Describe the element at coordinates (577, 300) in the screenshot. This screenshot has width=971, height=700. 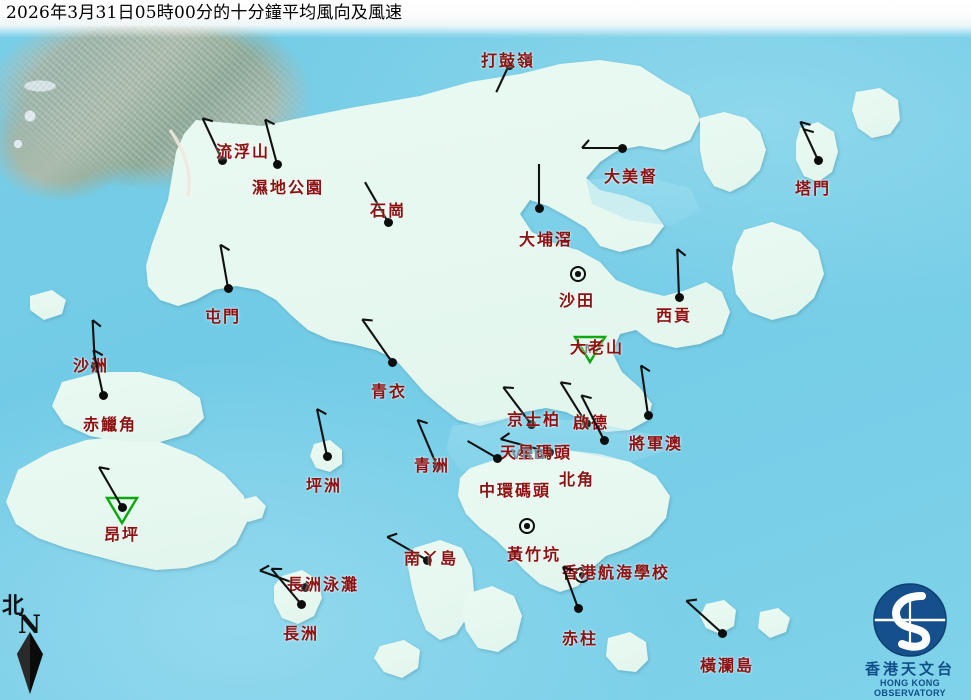
I see `station-label-7: 沙田` at that location.